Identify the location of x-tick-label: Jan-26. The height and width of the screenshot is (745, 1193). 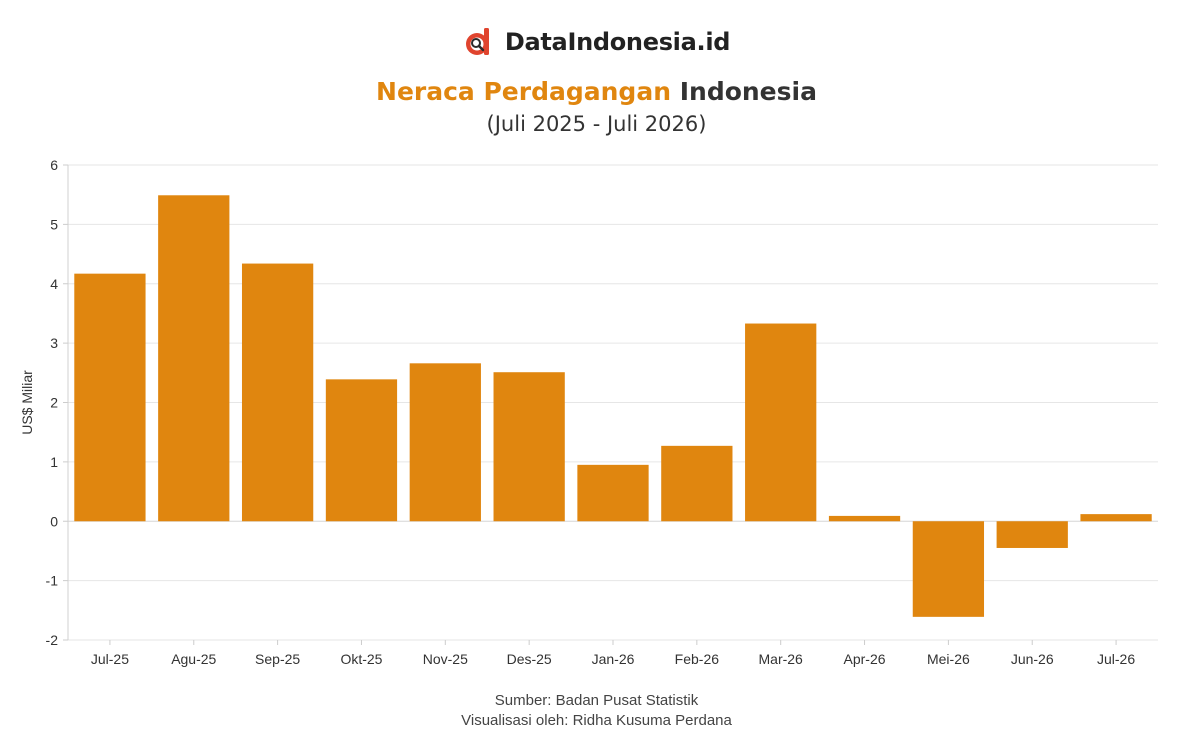
(613, 659).